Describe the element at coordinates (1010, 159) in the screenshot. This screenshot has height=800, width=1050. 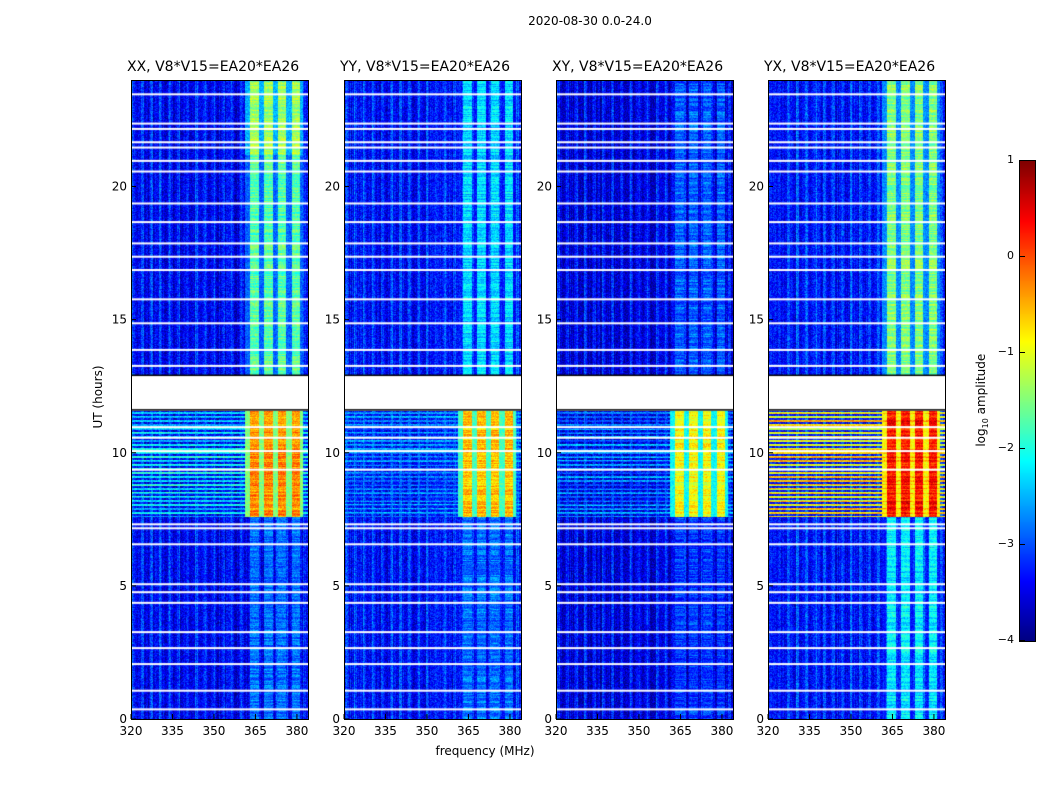
I see `colorbar-tick-label: 1` at that location.